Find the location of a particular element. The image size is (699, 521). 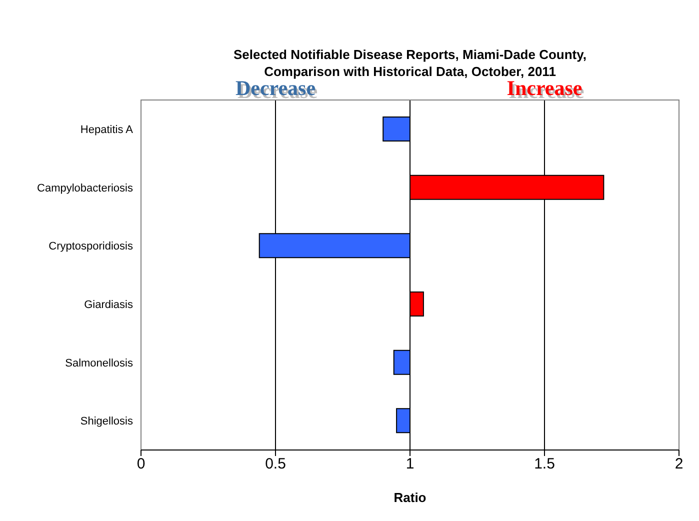

x-tick-label: 1.5 is located at coordinates (544, 464).